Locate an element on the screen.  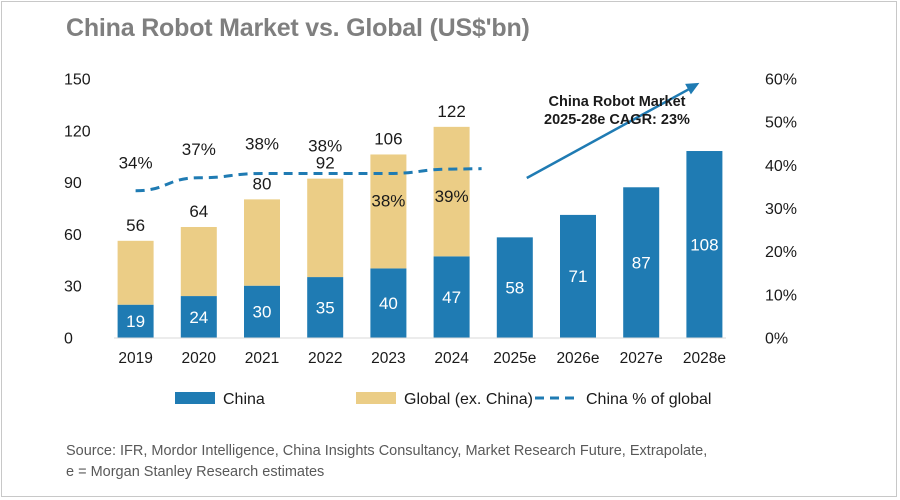
y-right-tick-label: 40% is located at coordinates (781, 166).